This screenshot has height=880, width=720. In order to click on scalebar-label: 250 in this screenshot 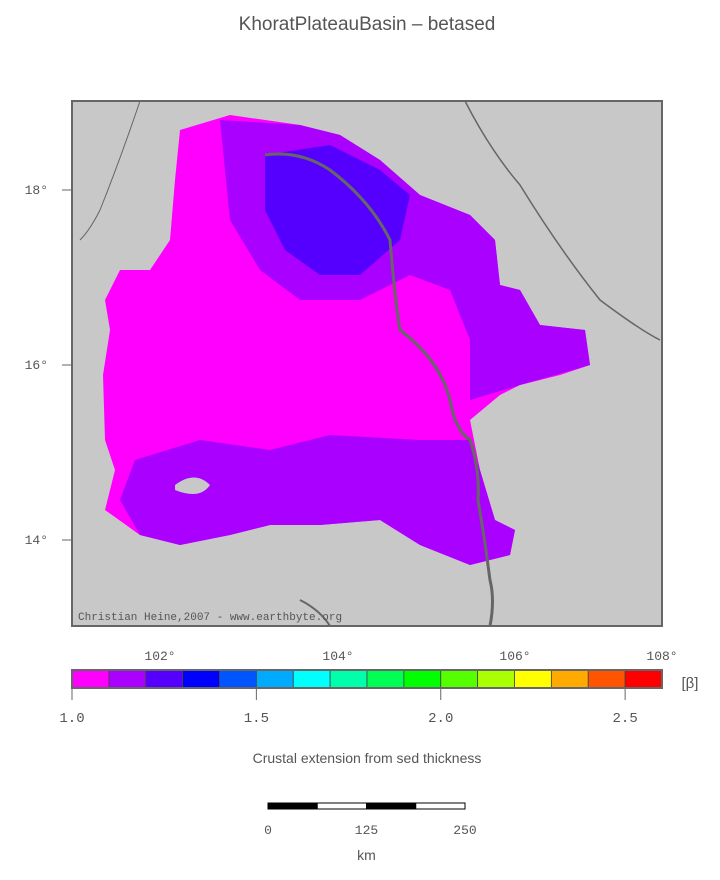, I will do `click(464, 830)`.